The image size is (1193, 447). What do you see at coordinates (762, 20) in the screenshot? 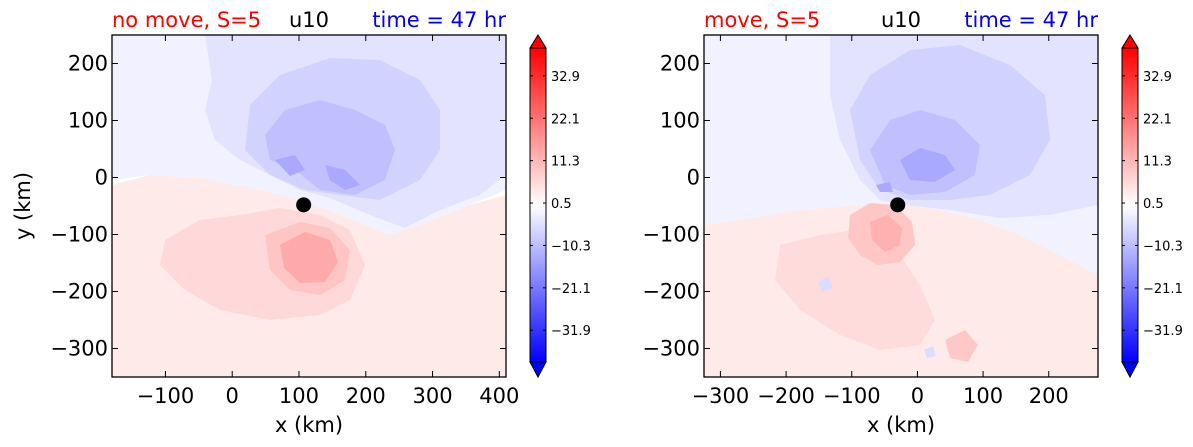
I see `panel-title-left: move, S=5` at bounding box center [762, 20].